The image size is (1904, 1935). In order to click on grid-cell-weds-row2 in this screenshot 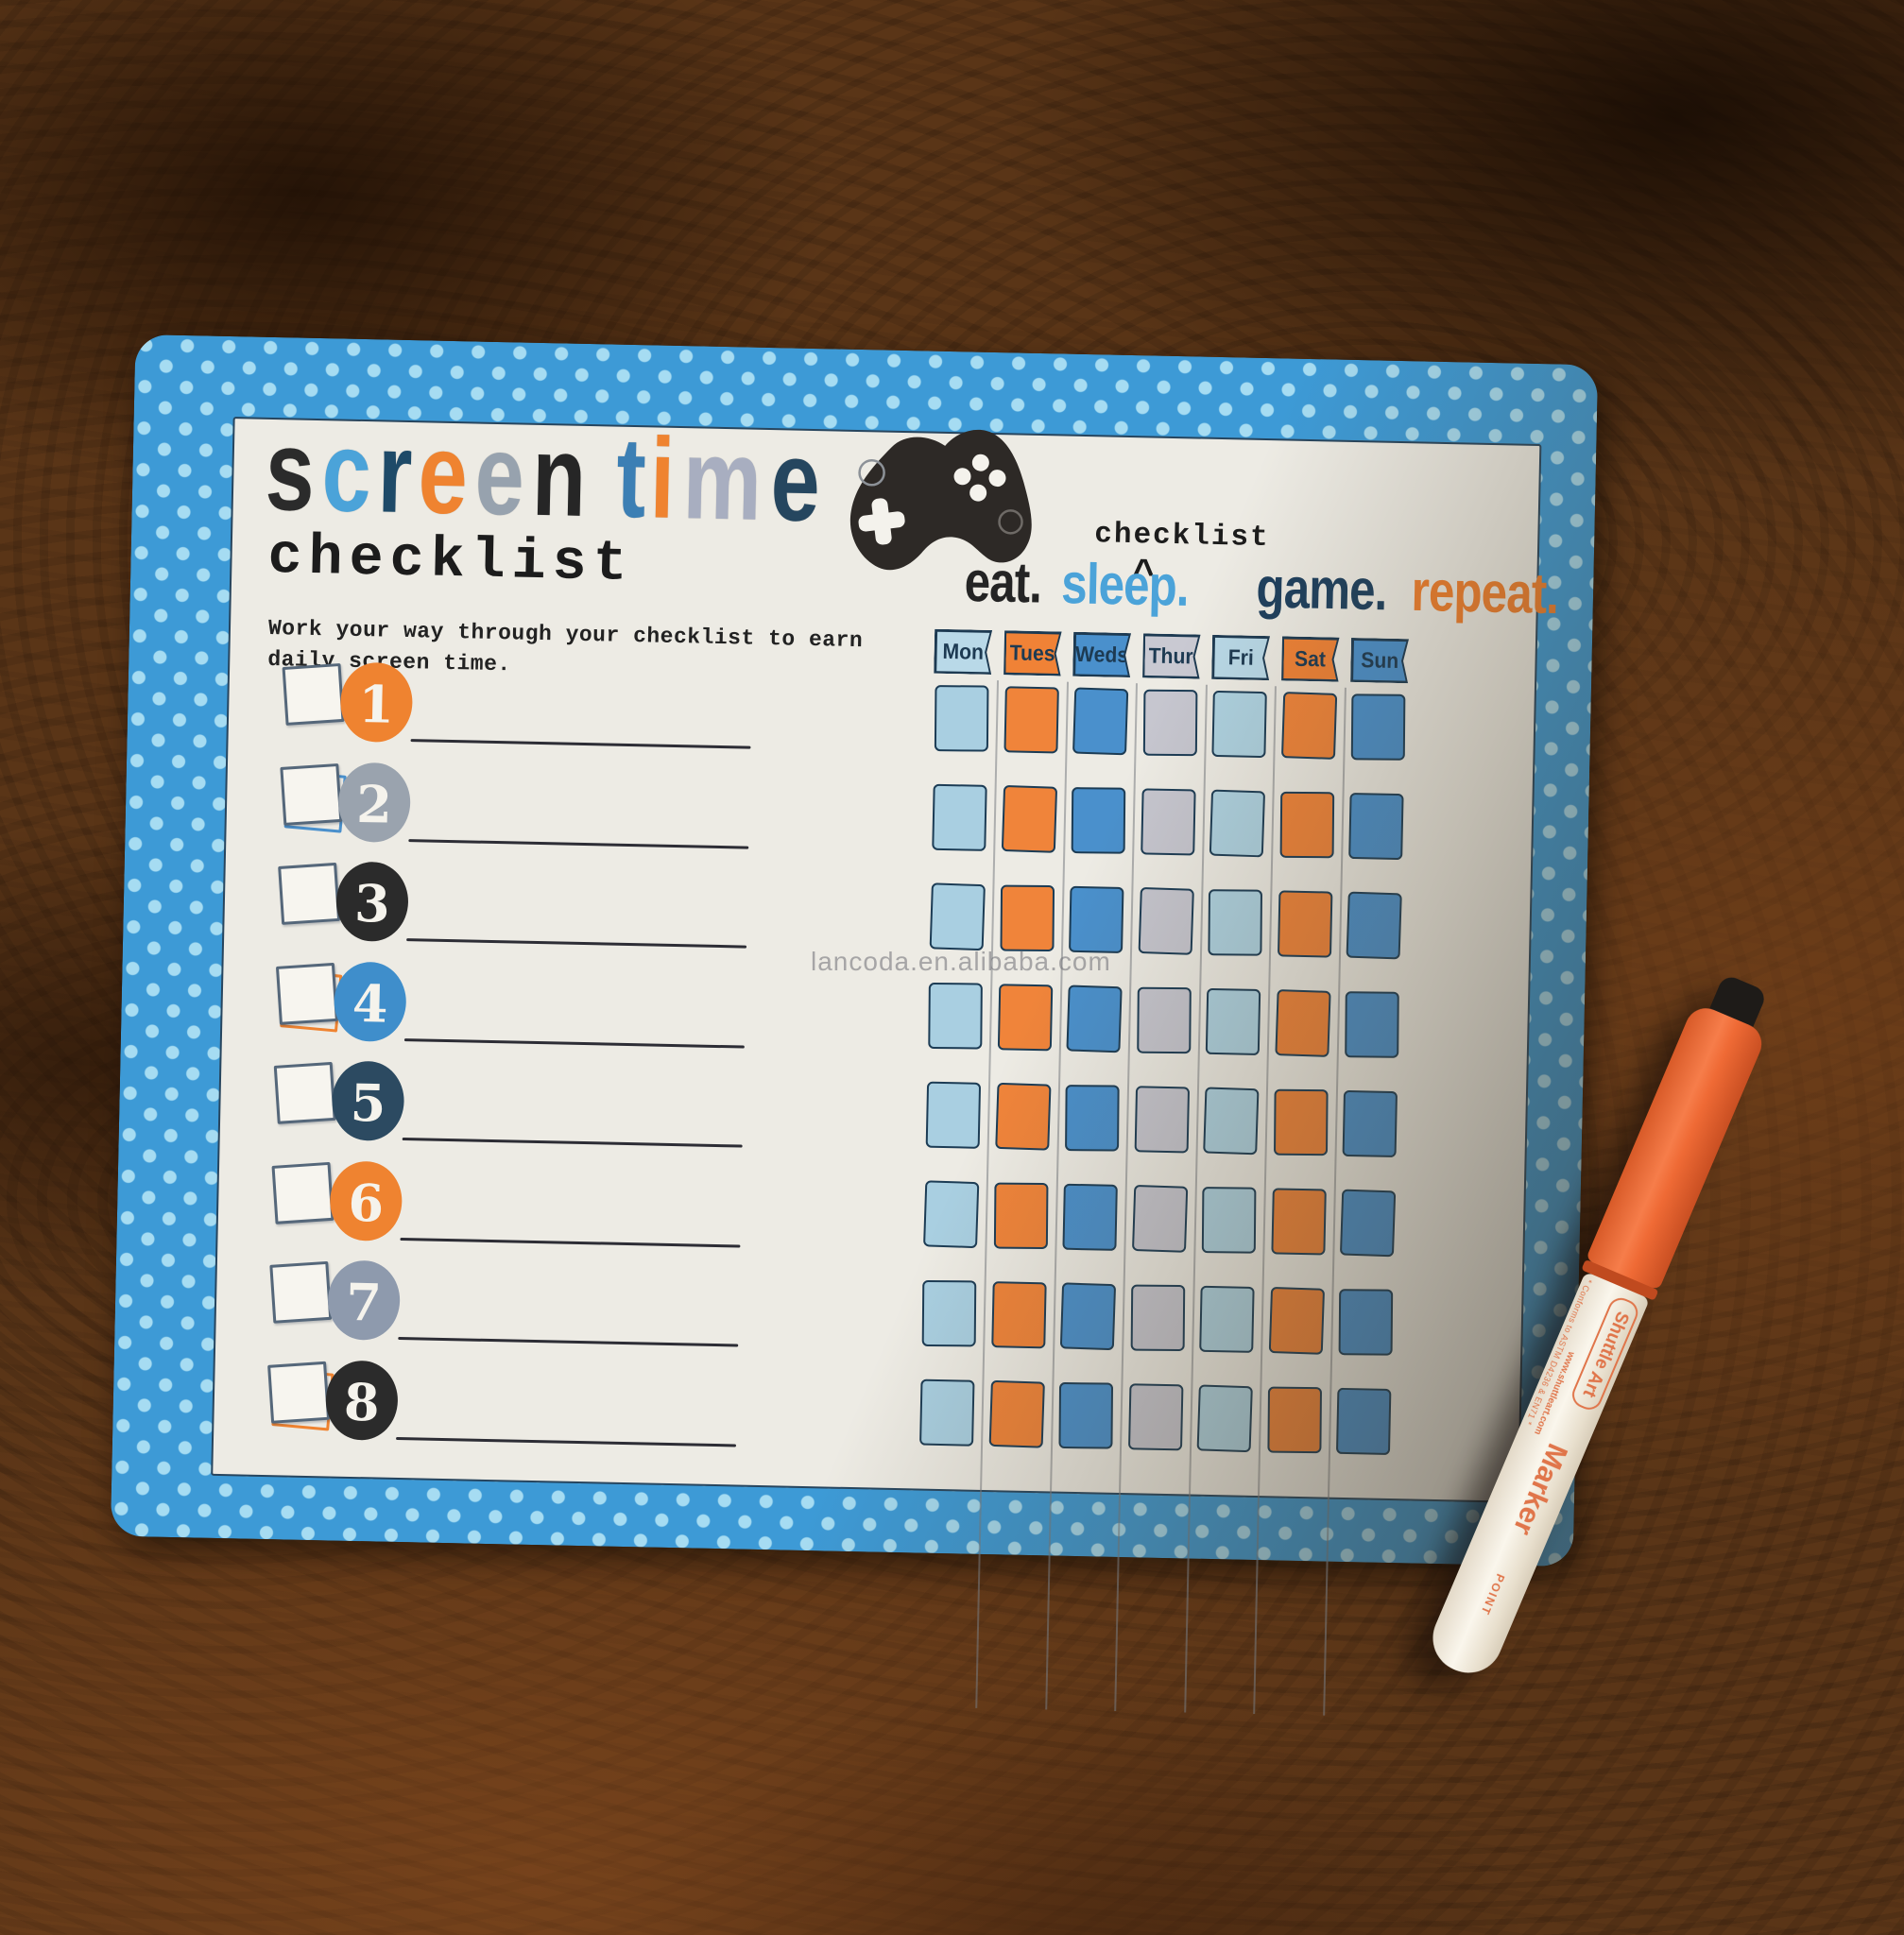, I will do `click(1098, 820)`.